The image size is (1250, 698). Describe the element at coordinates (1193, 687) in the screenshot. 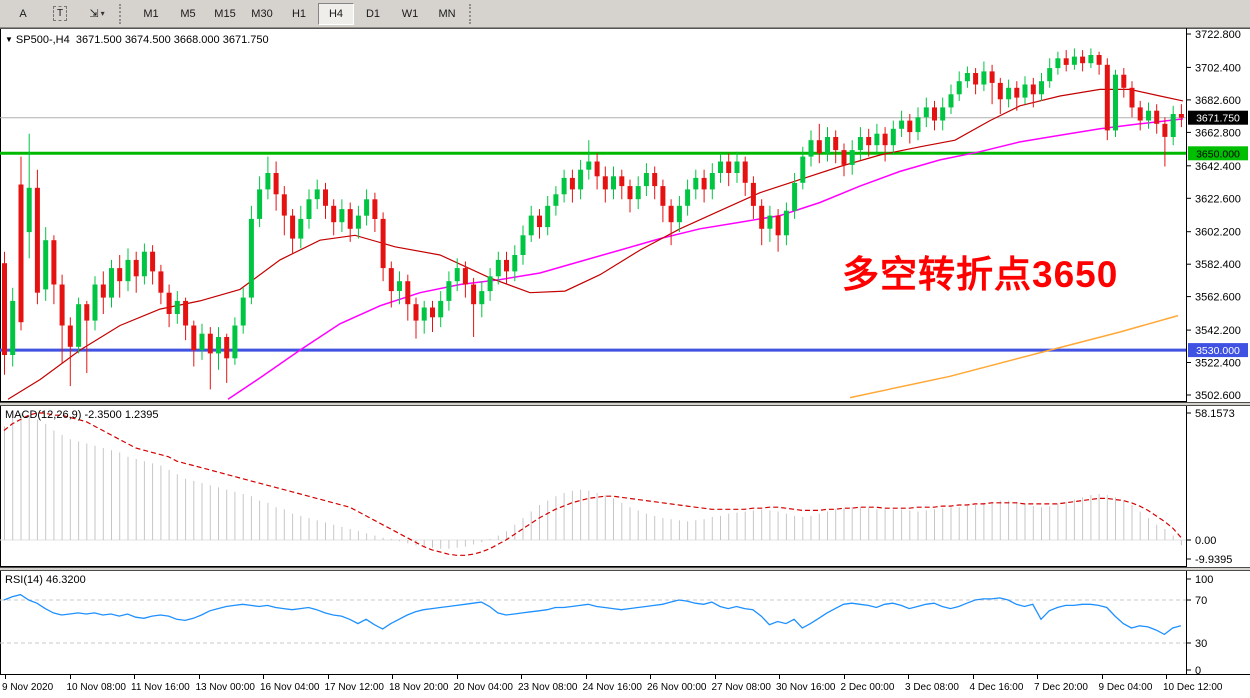

I see `time-label: 10 Dec 12:00` at that location.